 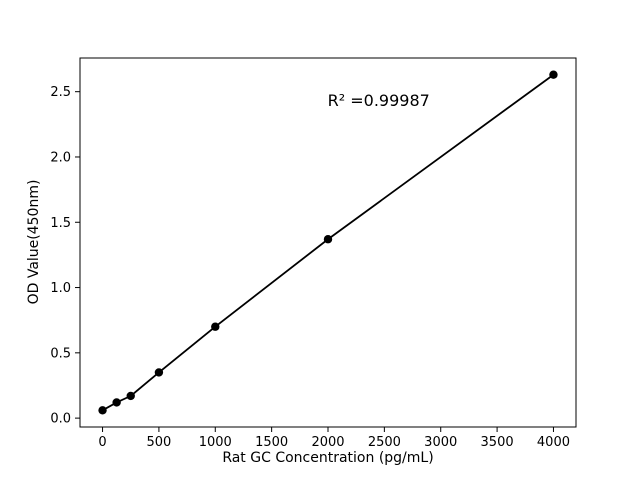 I want to click on x-tick-label: 1500, so click(x=271, y=442).